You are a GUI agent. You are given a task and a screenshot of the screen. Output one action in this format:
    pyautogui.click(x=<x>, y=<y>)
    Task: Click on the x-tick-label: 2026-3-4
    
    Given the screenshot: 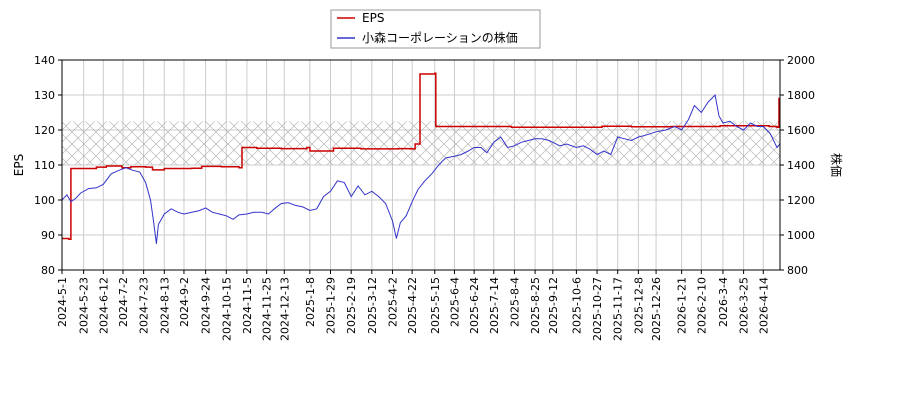 What is the action you would take?
    pyautogui.click(x=723, y=302)
    